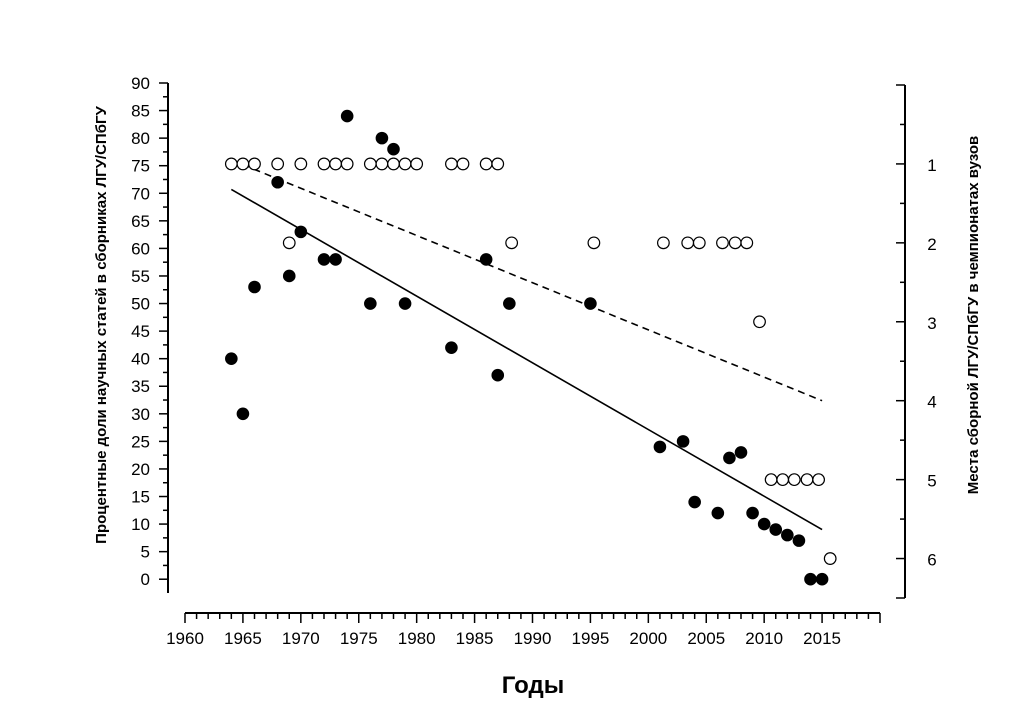 Image resolution: width=1024 pixels, height=716 pixels. Describe the element at coordinates (243, 638) in the screenshot. I see `x-tick-label: 1965` at that location.